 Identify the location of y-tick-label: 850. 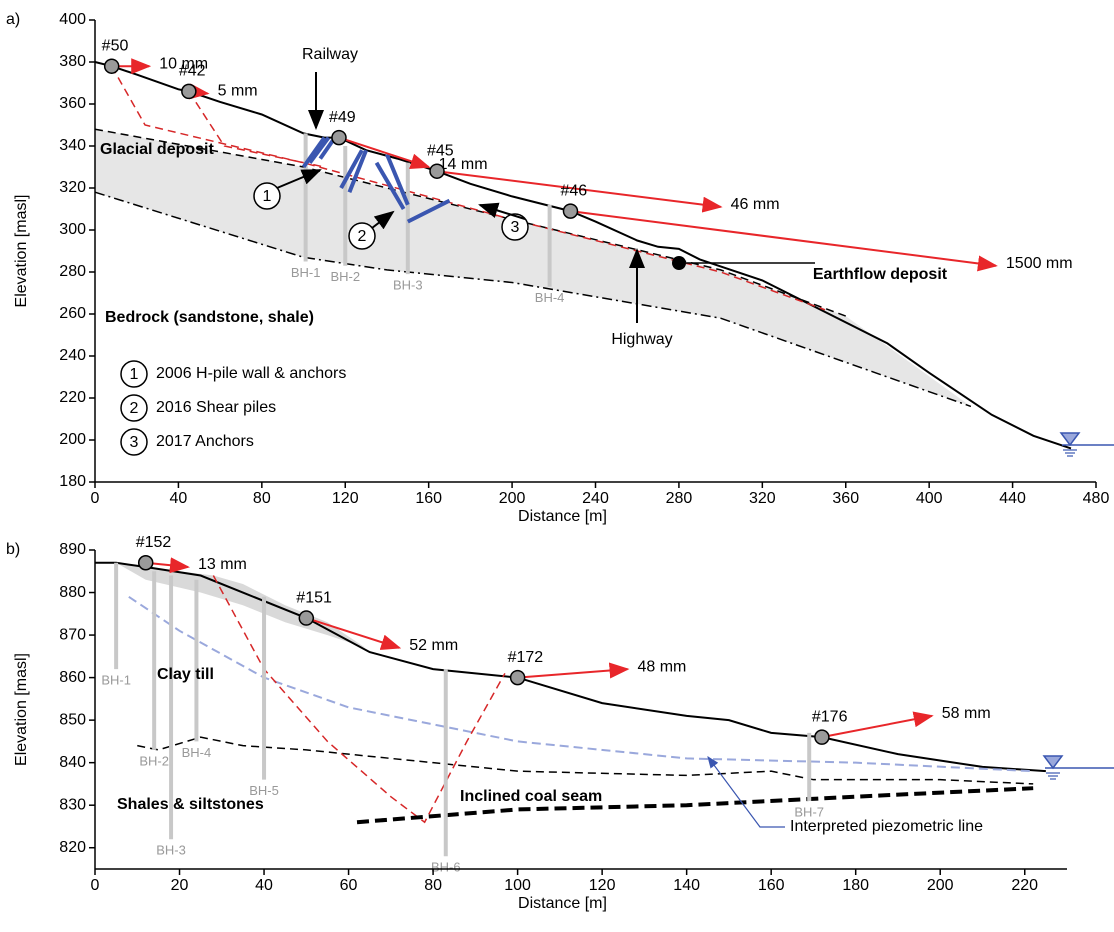
(72, 719).